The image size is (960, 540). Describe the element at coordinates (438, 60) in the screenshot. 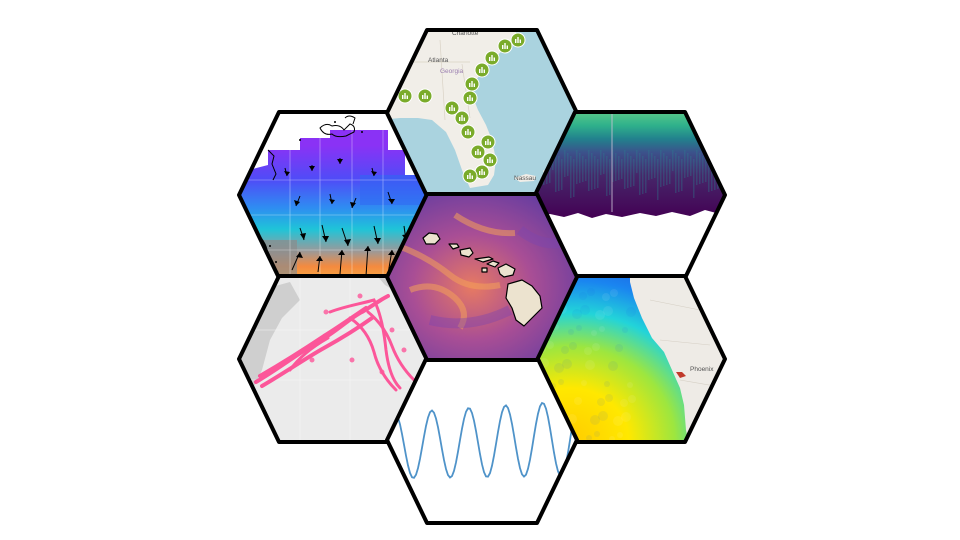

I see `map-label-city-2: Atlanta` at that location.